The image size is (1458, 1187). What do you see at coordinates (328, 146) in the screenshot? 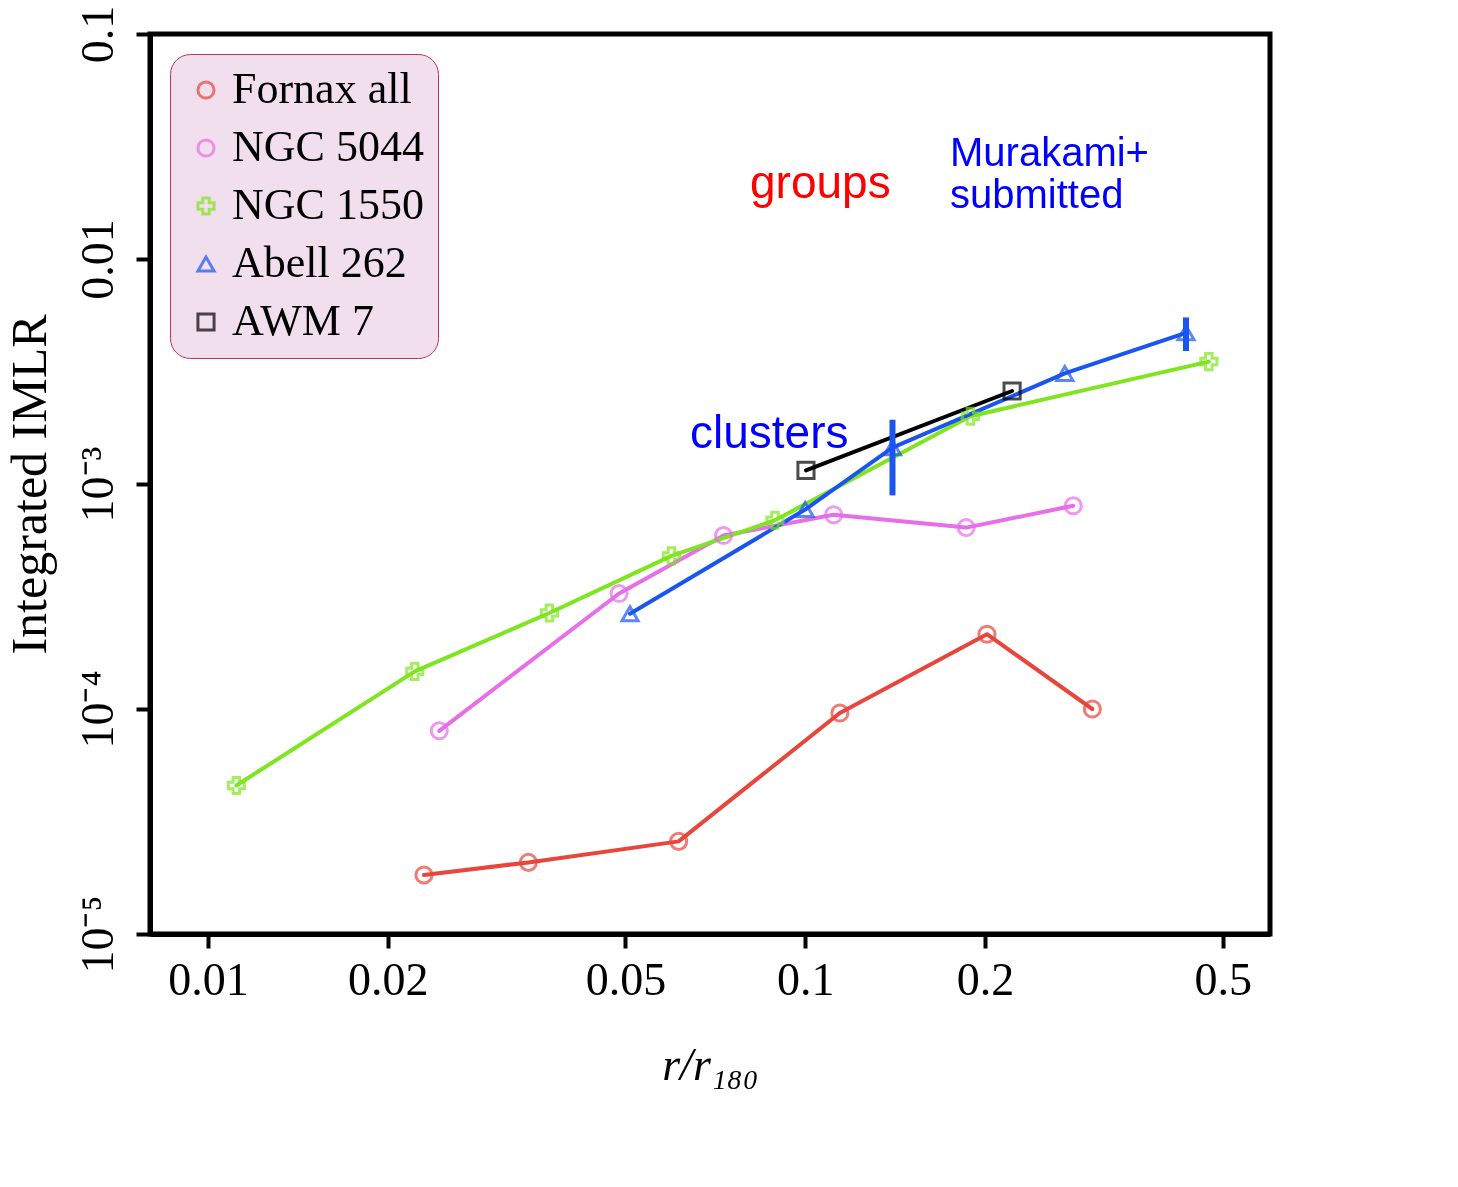
I see `legend-label: NGC 5044` at bounding box center [328, 146].